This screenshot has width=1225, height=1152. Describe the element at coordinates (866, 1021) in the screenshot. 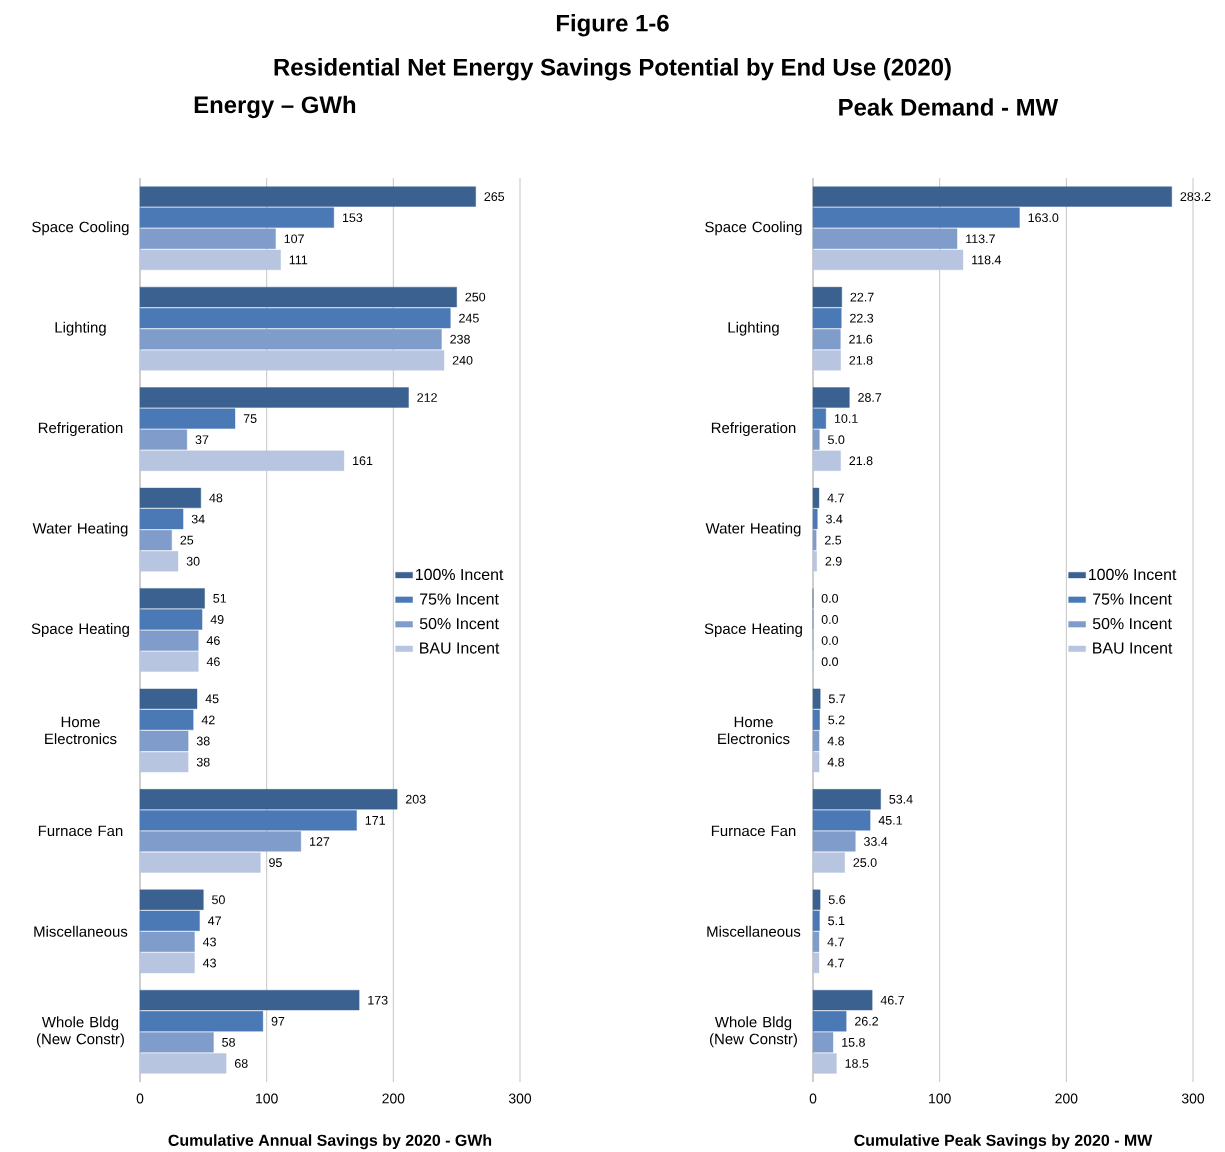

I see `data-label: 26.2` at that location.